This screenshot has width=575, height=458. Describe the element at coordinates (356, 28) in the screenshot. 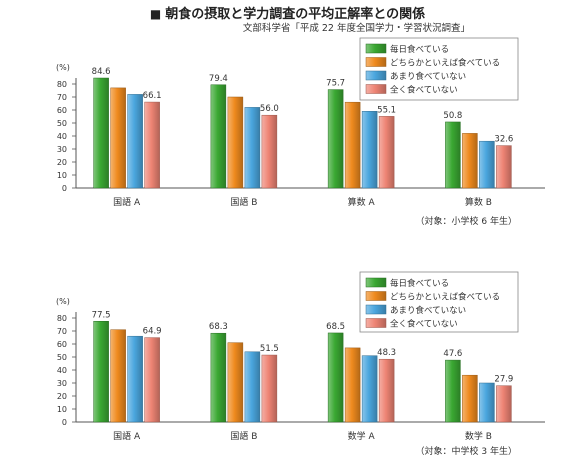

I see `source-text: 文部科学省「平成 22 年度全国学力・学習状況調査」` at that location.